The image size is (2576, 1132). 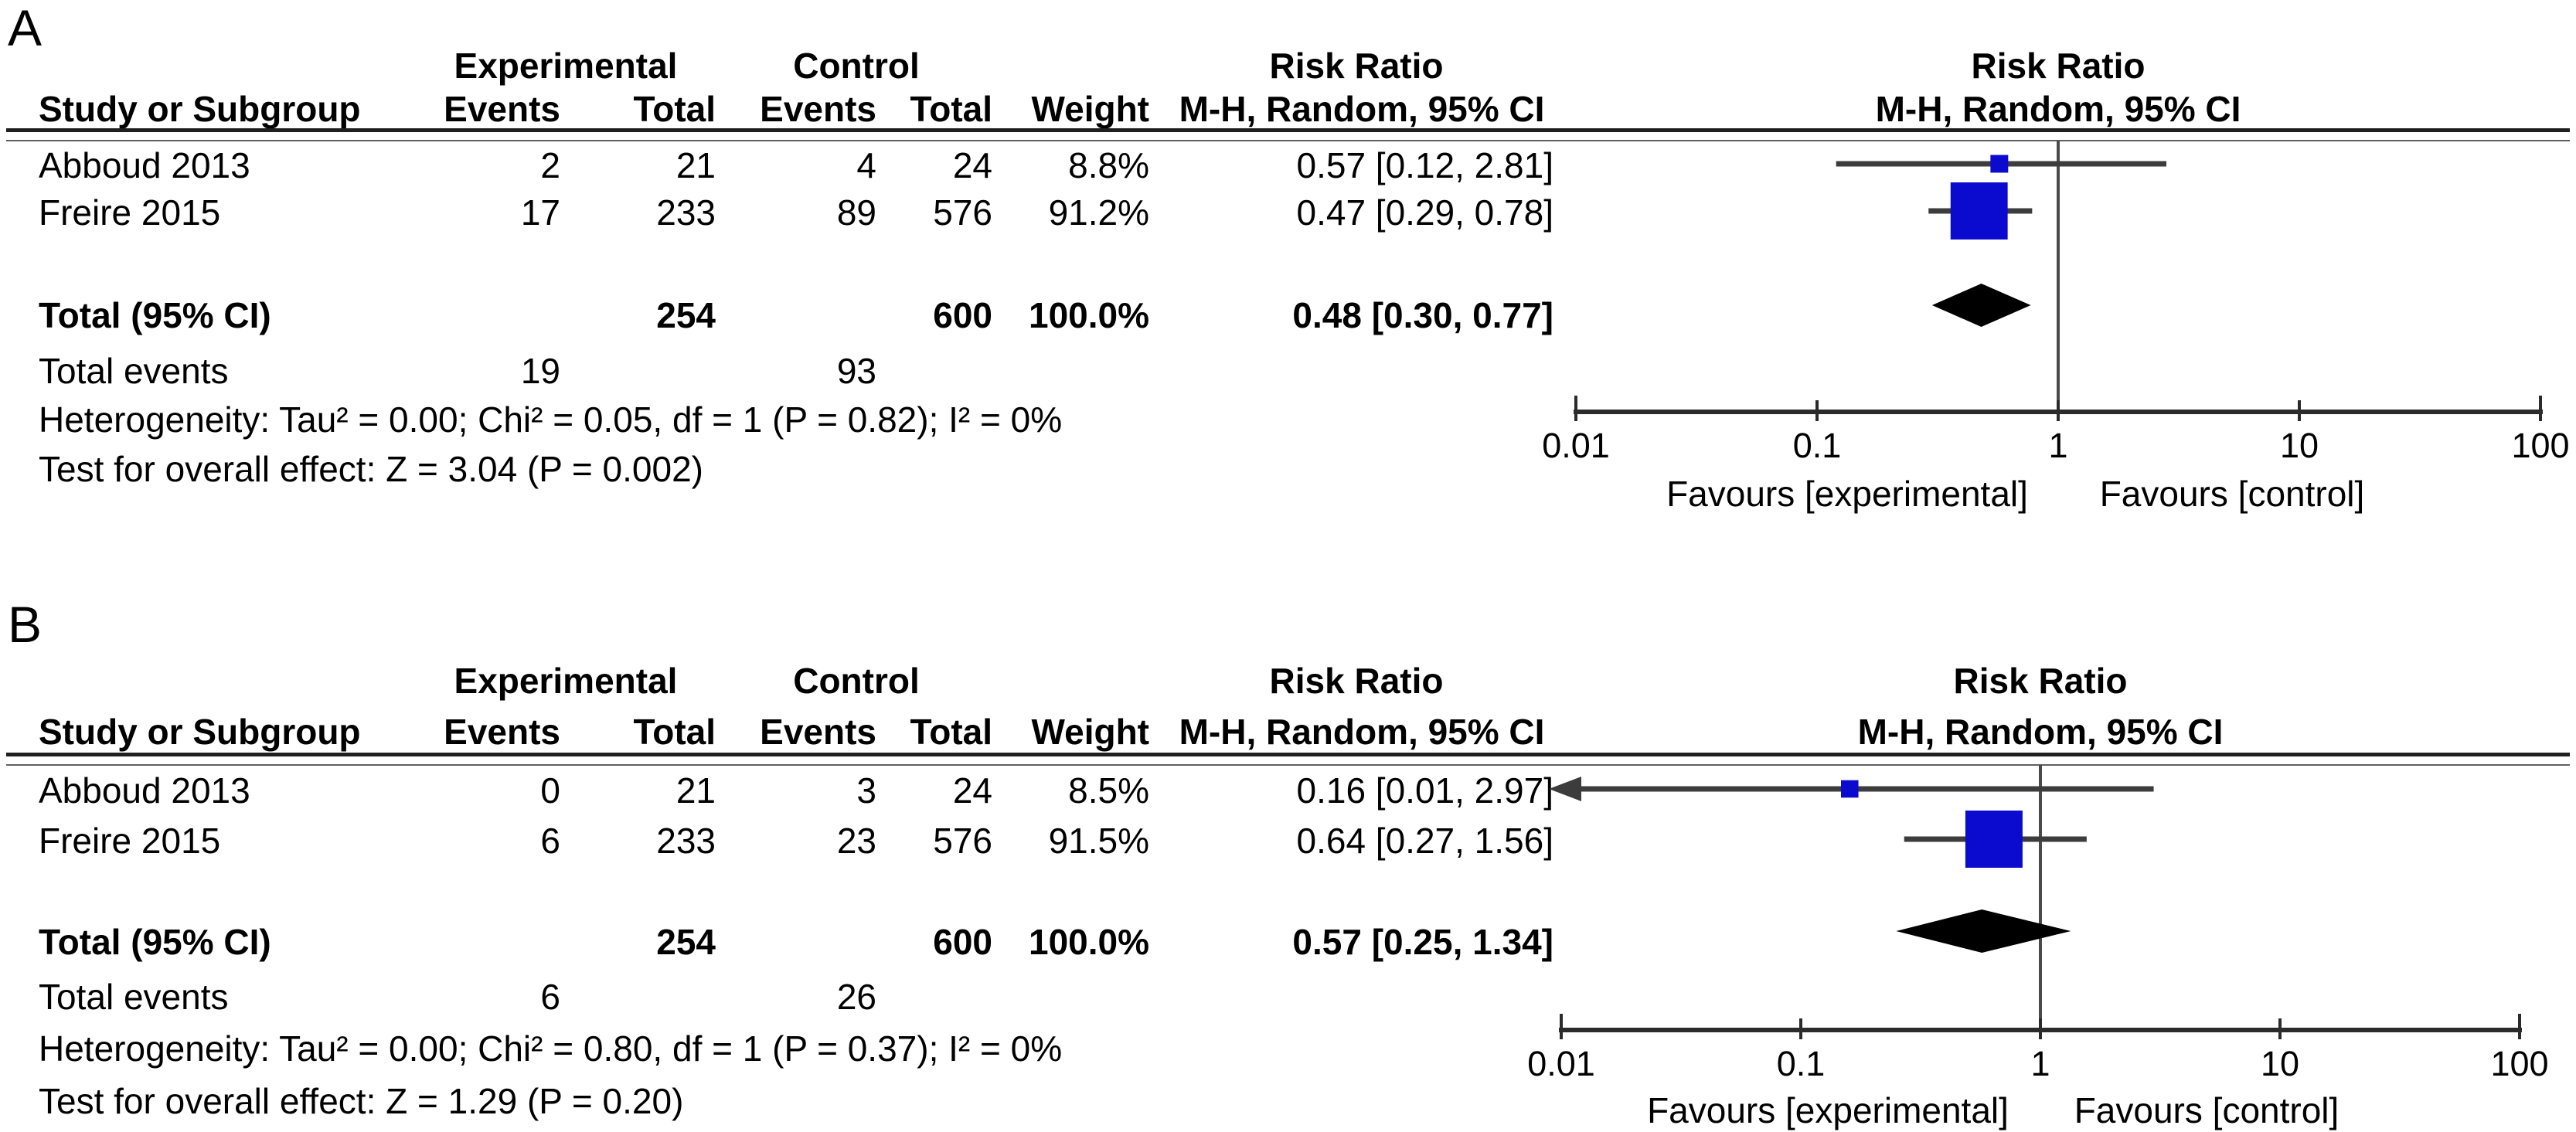 What do you see at coordinates (550, 165) in the screenshot?
I see `events-exp: 2` at bounding box center [550, 165].